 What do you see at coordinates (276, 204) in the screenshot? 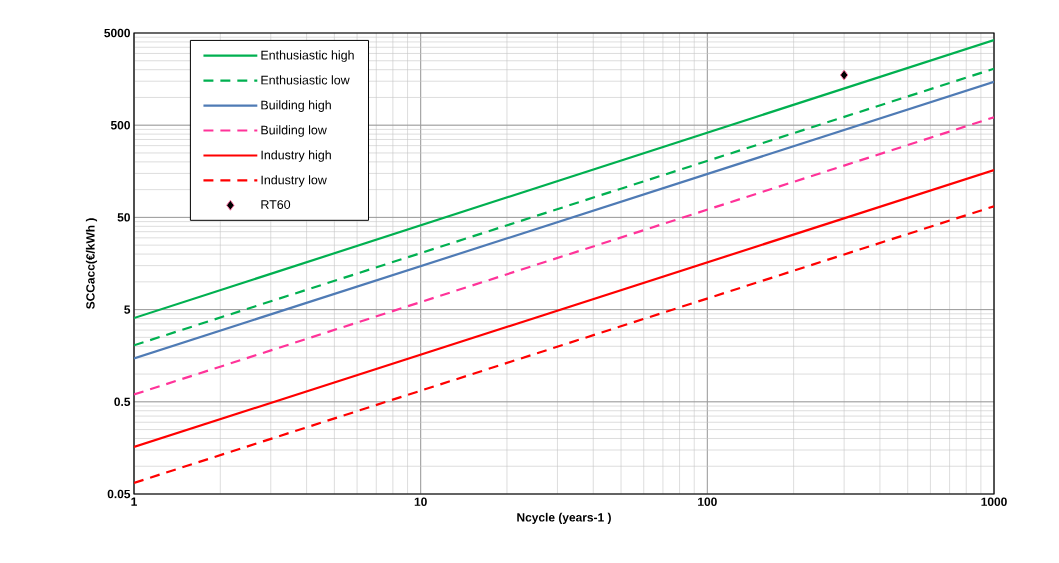
I see `legend-label: RT60` at bounding box center [276, 204].